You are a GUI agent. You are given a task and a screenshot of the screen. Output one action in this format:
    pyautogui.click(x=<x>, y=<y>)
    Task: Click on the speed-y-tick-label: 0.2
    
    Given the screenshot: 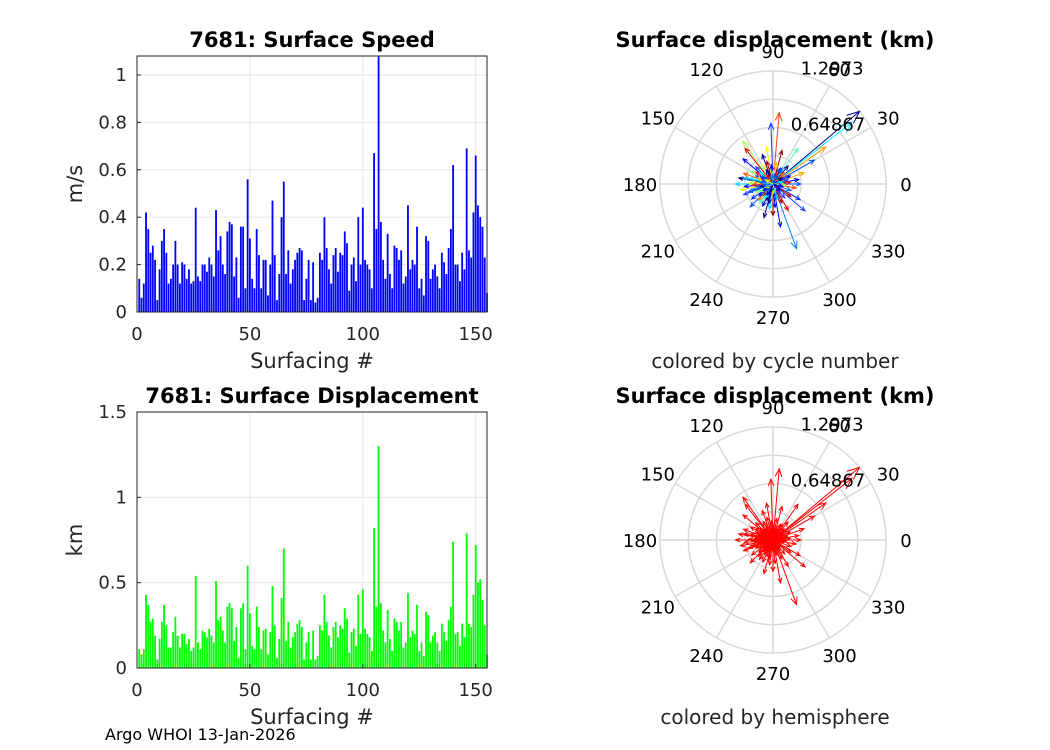 What is the action you would take?
    pyautogui.click(x=112, y=265)
    